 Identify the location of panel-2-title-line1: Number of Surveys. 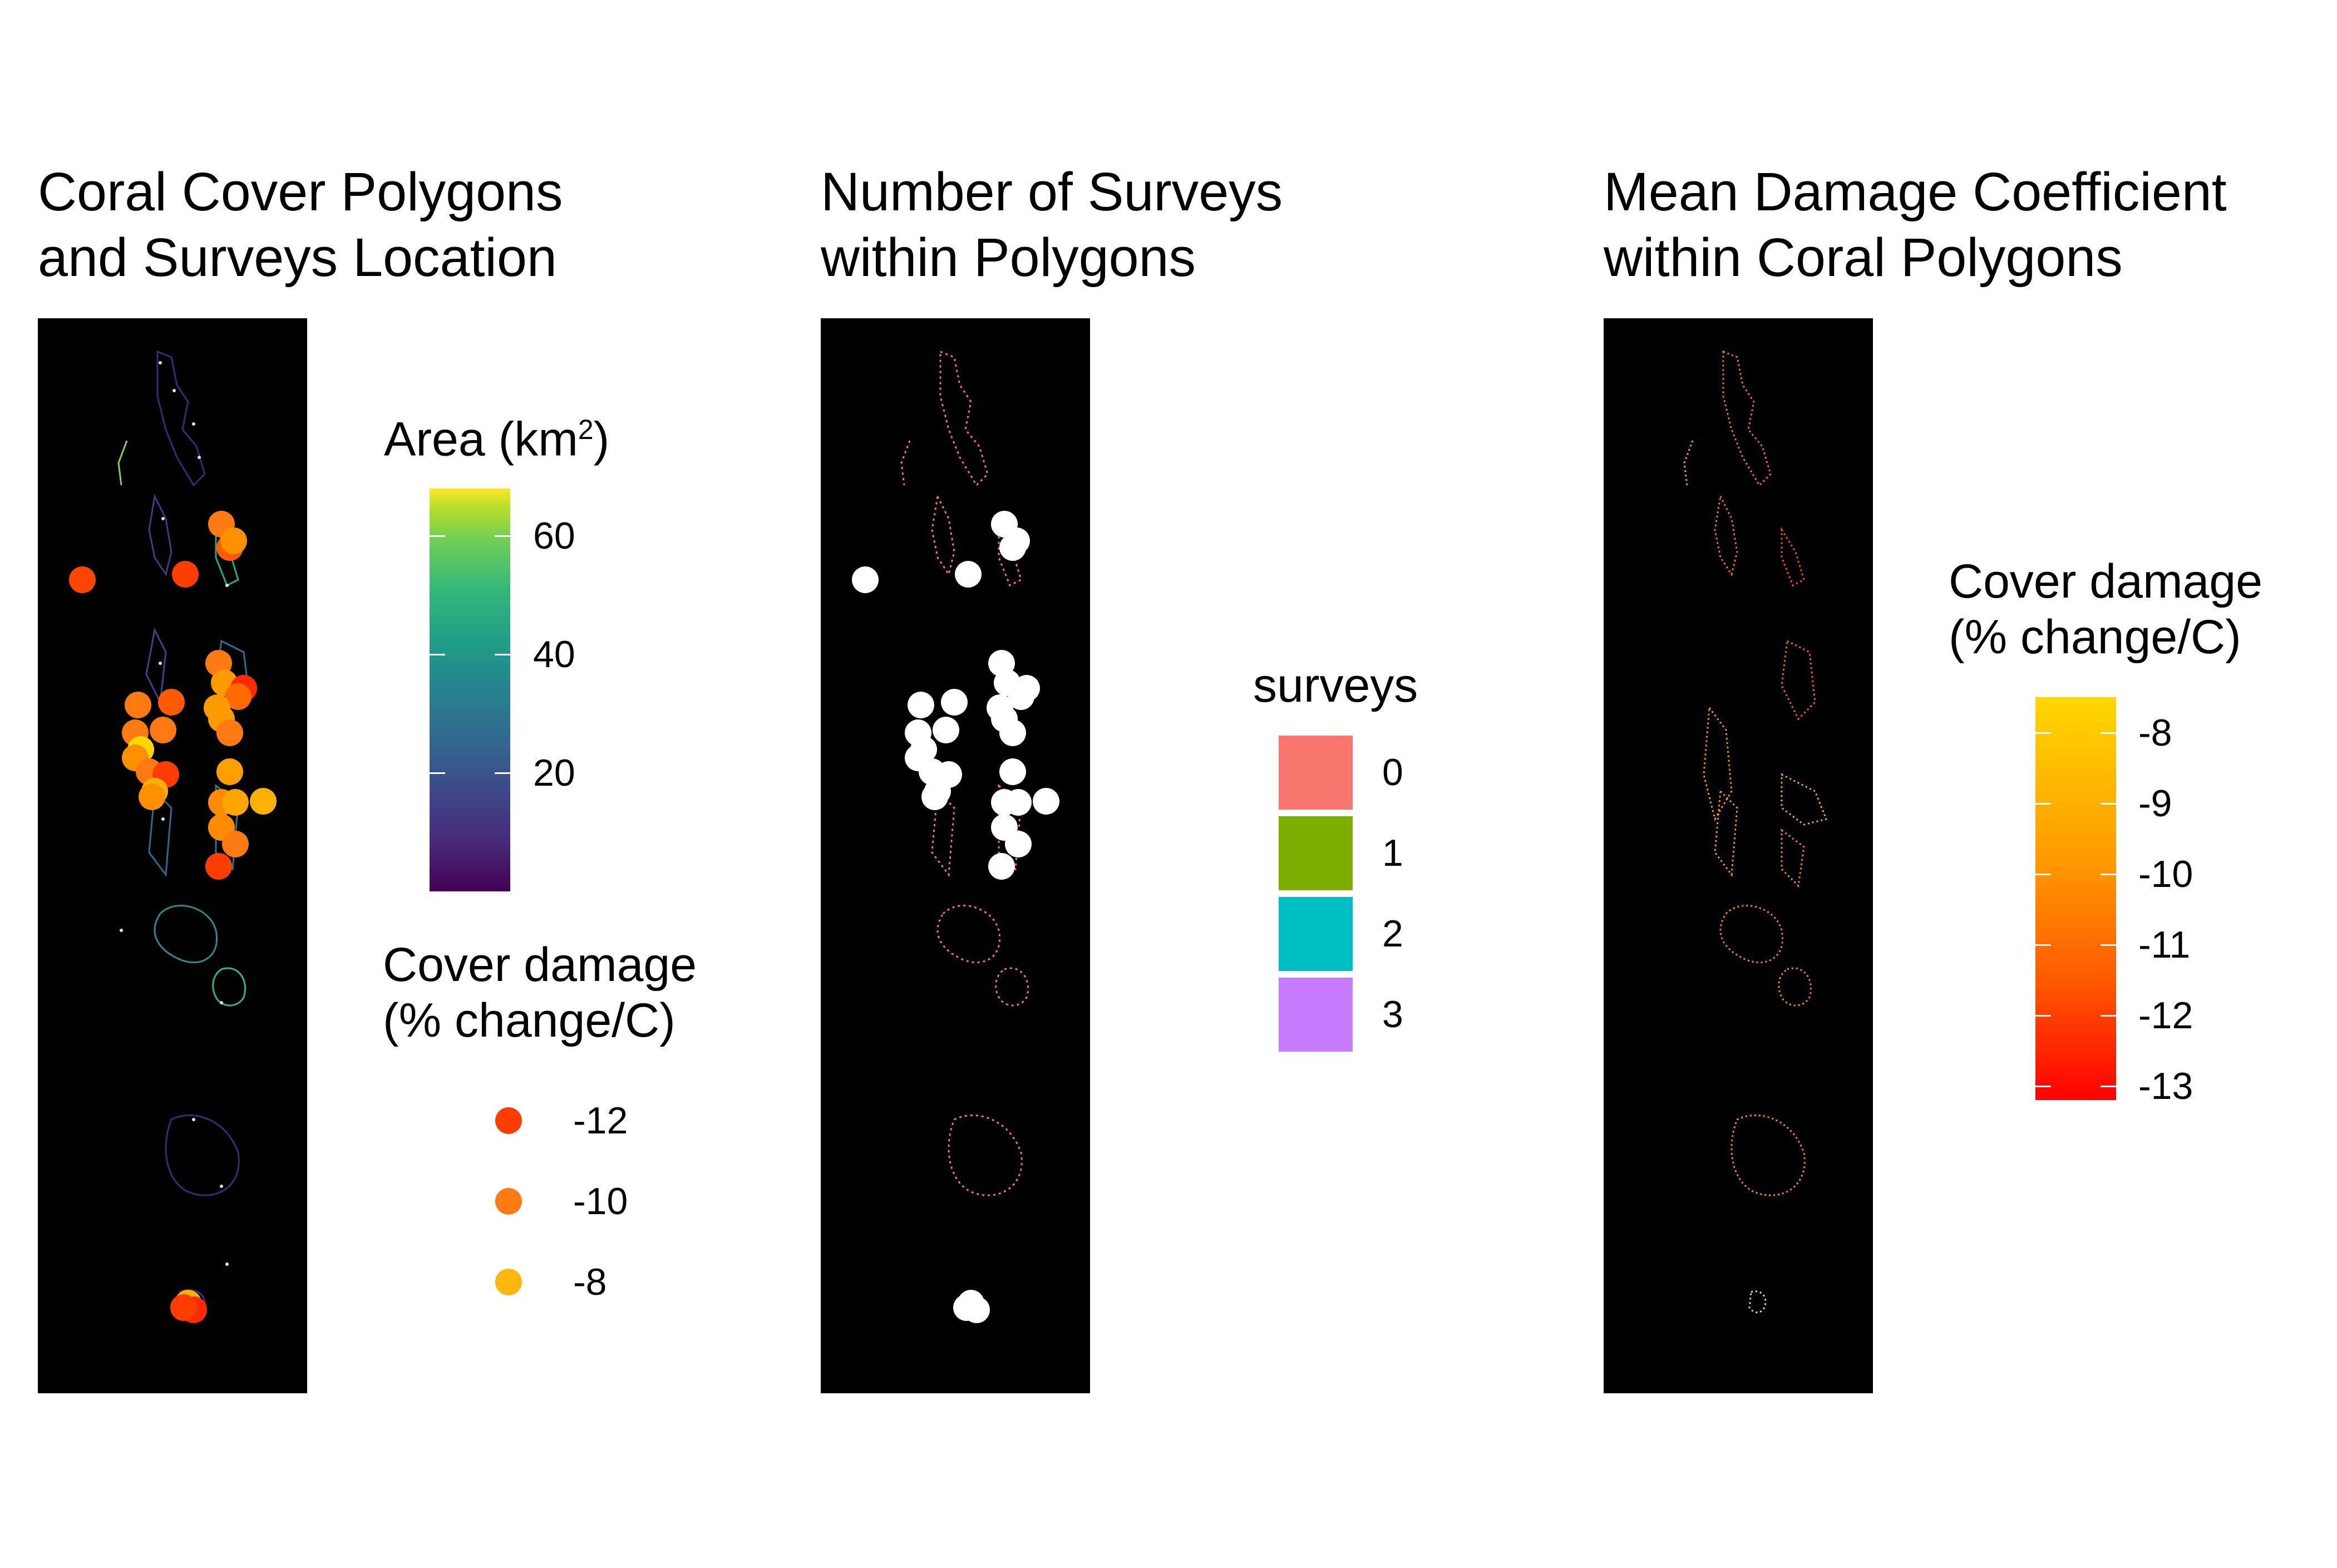
(1052, 192).